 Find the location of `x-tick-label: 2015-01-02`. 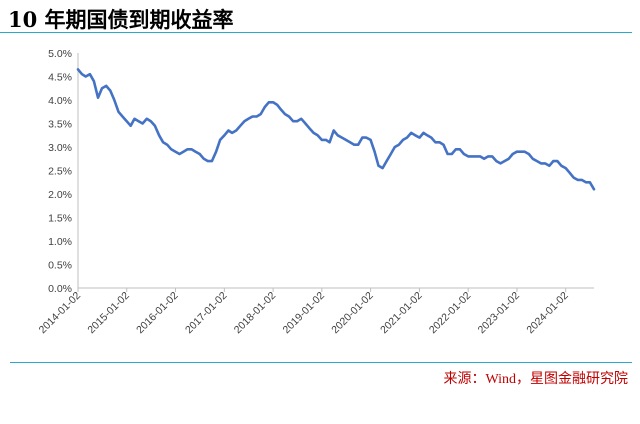

x-tick-label: 2015-01-02 is located at coordinates (108, 313).